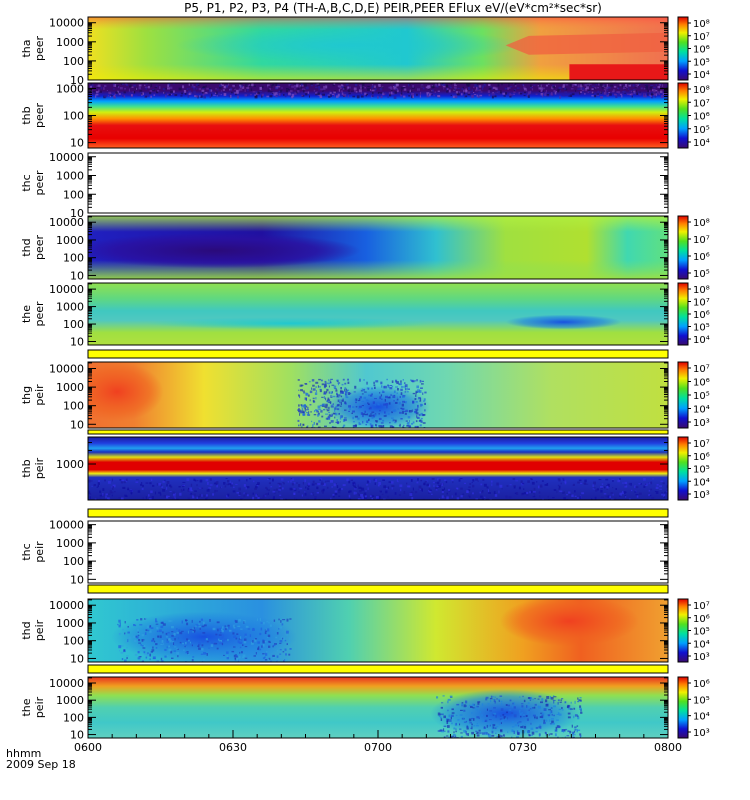  What do you see at coordinates (701, 423) in the screenshot?
I see `colorbar-tick-label: 10³` at bounding box center [701, 423].